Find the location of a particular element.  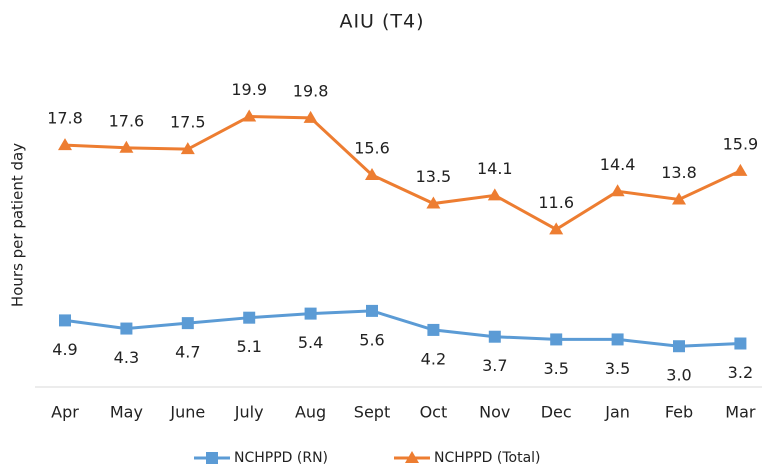

x-tick-label: Apr is located at coordinates (65, 412).